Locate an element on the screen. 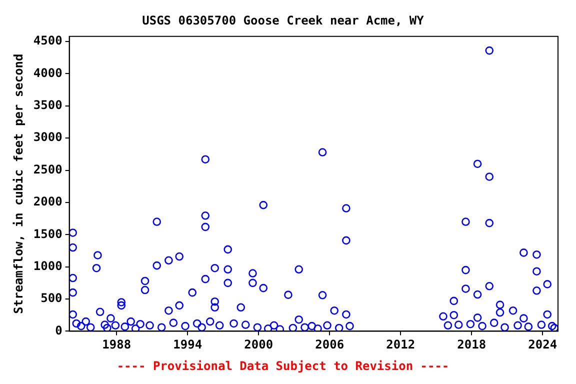 The image size is (576, 384). y-tick-label: 500 is located at coordinates (51, 298).